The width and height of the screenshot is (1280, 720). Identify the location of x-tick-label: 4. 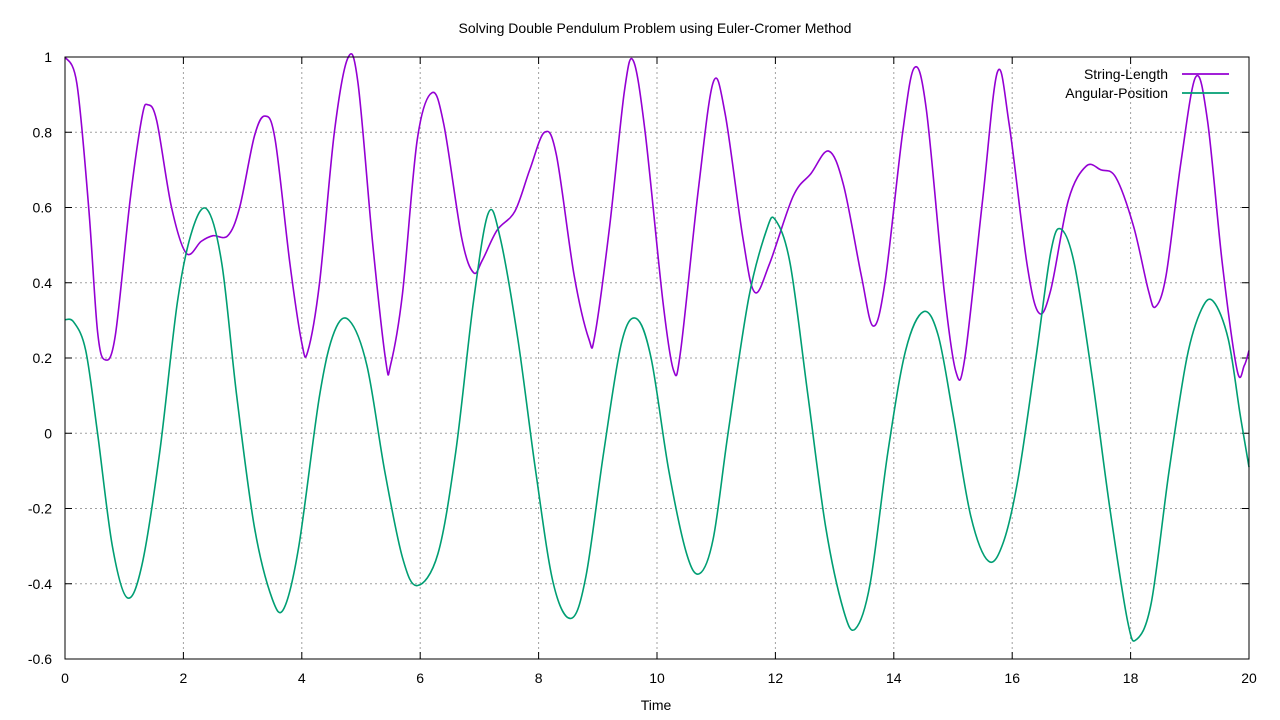
(302, 678).